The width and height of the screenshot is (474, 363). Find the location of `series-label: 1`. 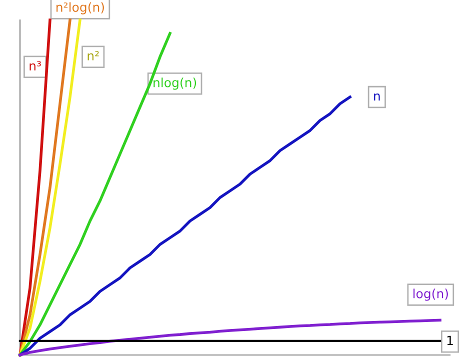

series-label: 1 is located at coordinates (450, 341).